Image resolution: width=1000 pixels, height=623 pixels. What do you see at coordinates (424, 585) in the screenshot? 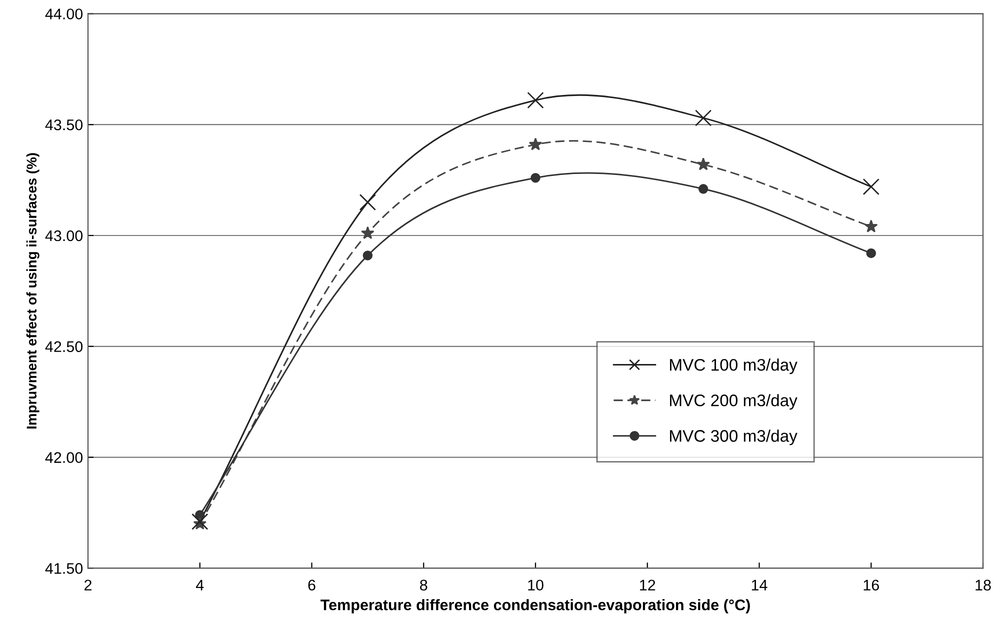
I see `x-tick-label: 8` at bounding box center [424, 585].